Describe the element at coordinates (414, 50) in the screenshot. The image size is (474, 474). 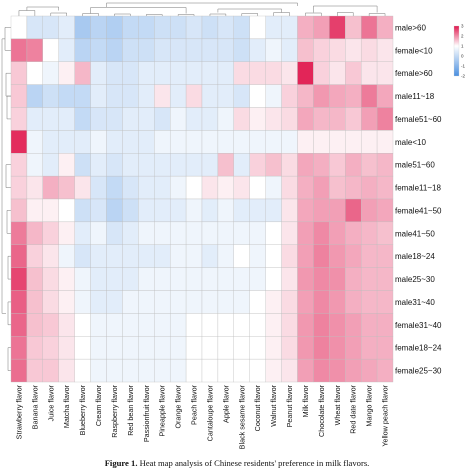
I see `row-label: female<10` at that location.